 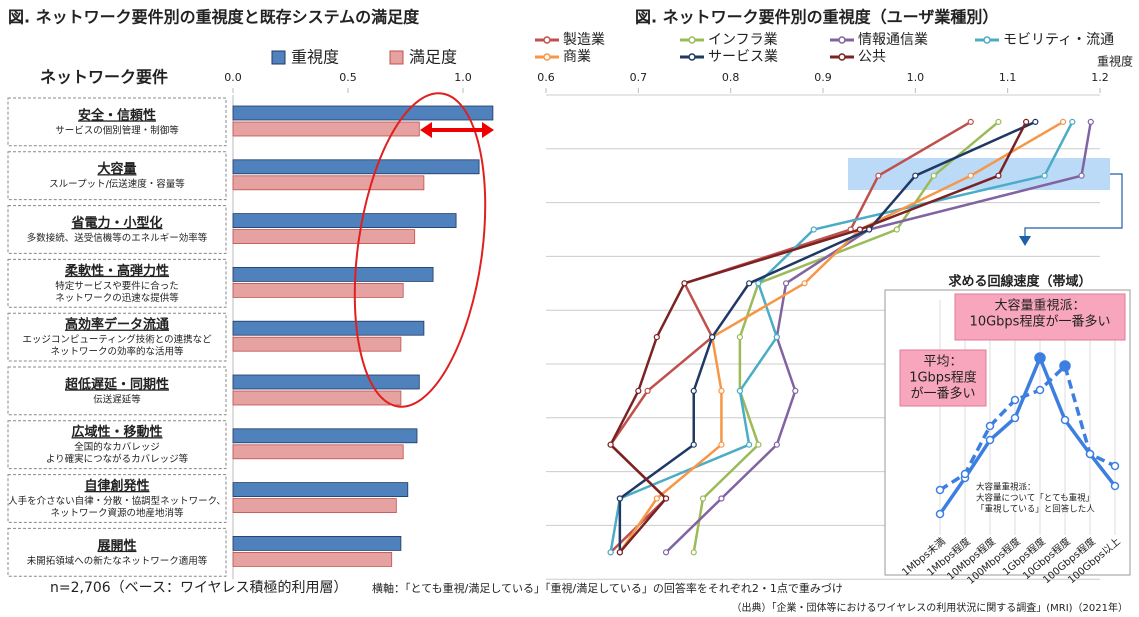 I want to click on legend-label: 重視度, so click(x=315, y=57).